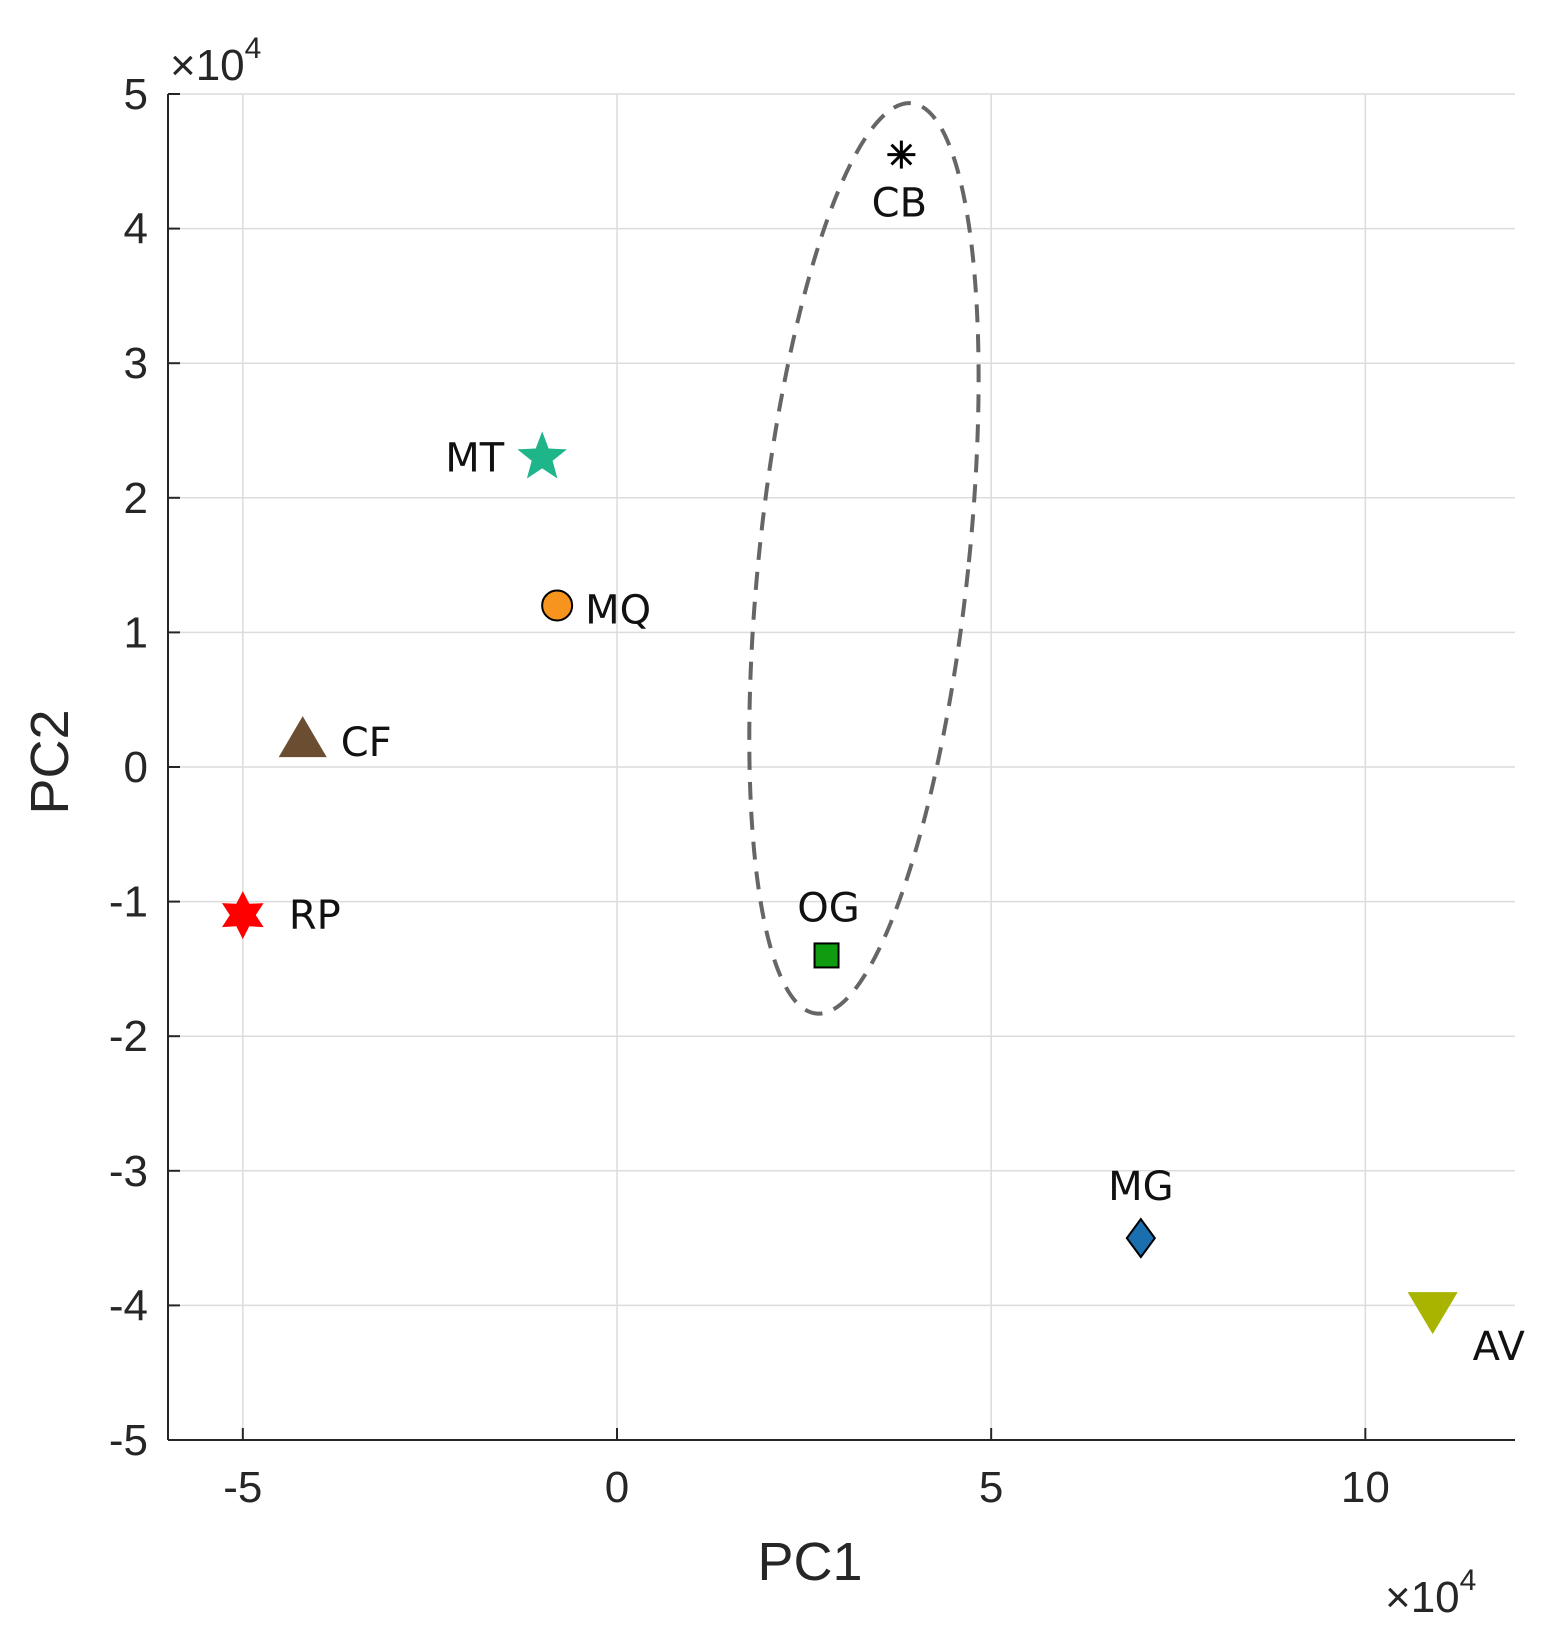 This screenshot has height=1631, width=1563. What do you see at coordinates (991, 1487) in the screenshot?
I see `x-tick-label: 5` at bounding box center [991, 1487].